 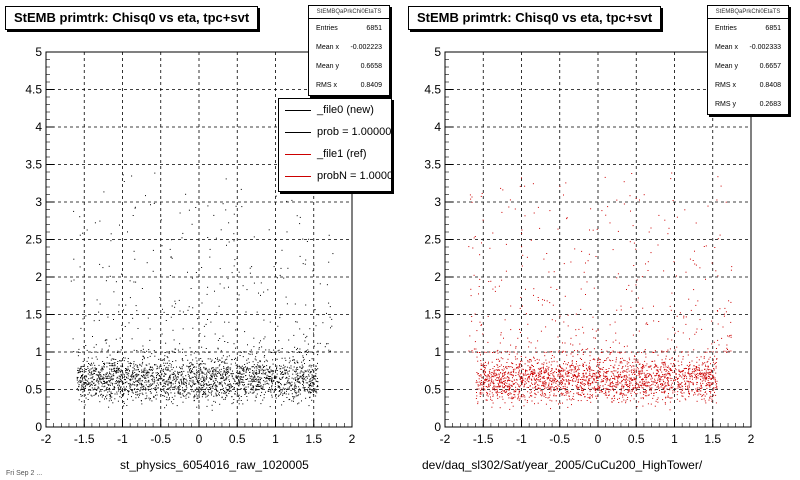 I want to click on y-tick-label: 1.5, so click(x=432, y=315).